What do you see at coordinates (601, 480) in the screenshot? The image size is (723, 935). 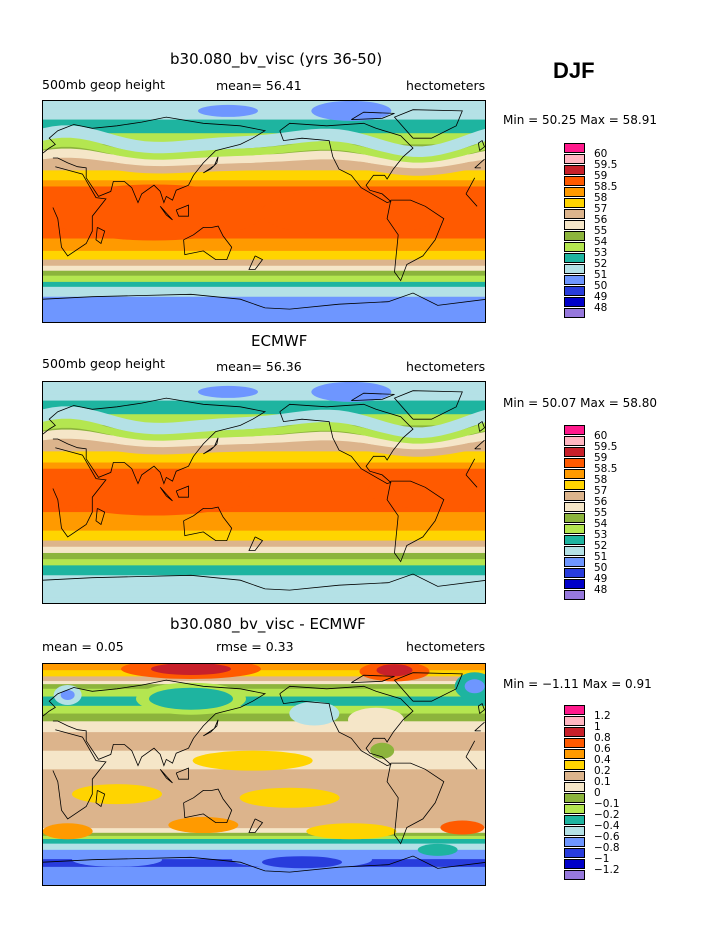 I see `colorbar-label: 58` at bounding box center [601, 480].